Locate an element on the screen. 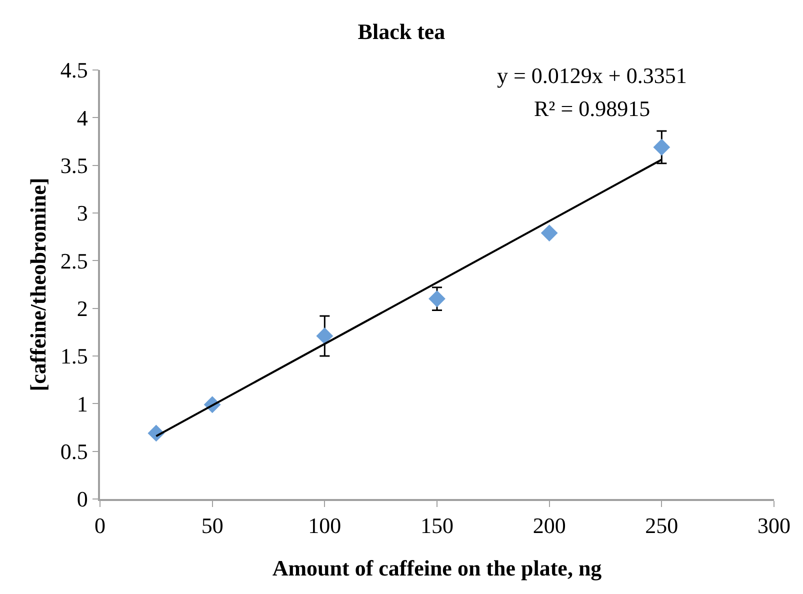 This screenshot has width=803, height=594. y-tick-label: 3 is located at coordinates (82, 213).